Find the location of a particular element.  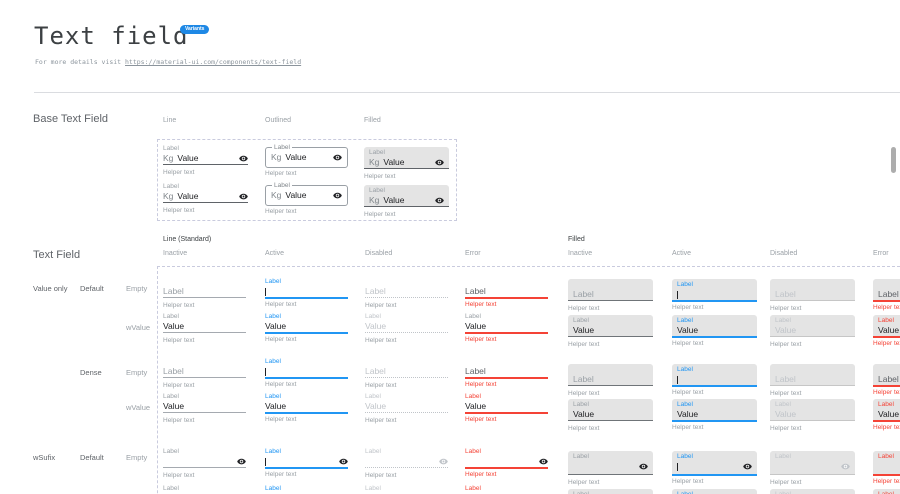

state-header-filled-inactive: Inactive is located at coordinates (580, 253).